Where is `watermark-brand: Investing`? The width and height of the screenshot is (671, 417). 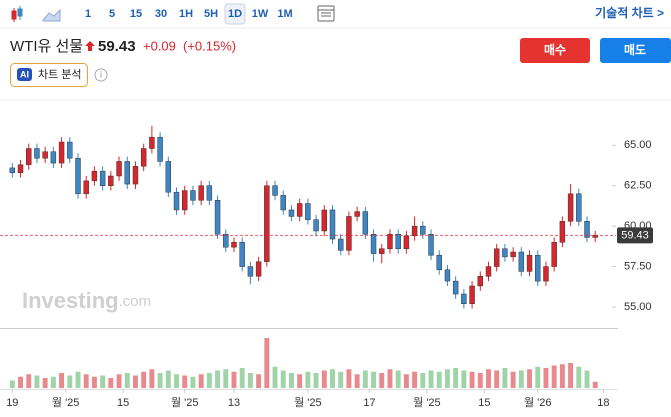 watermark-brand: Investing is located at coordinates (70, 300).